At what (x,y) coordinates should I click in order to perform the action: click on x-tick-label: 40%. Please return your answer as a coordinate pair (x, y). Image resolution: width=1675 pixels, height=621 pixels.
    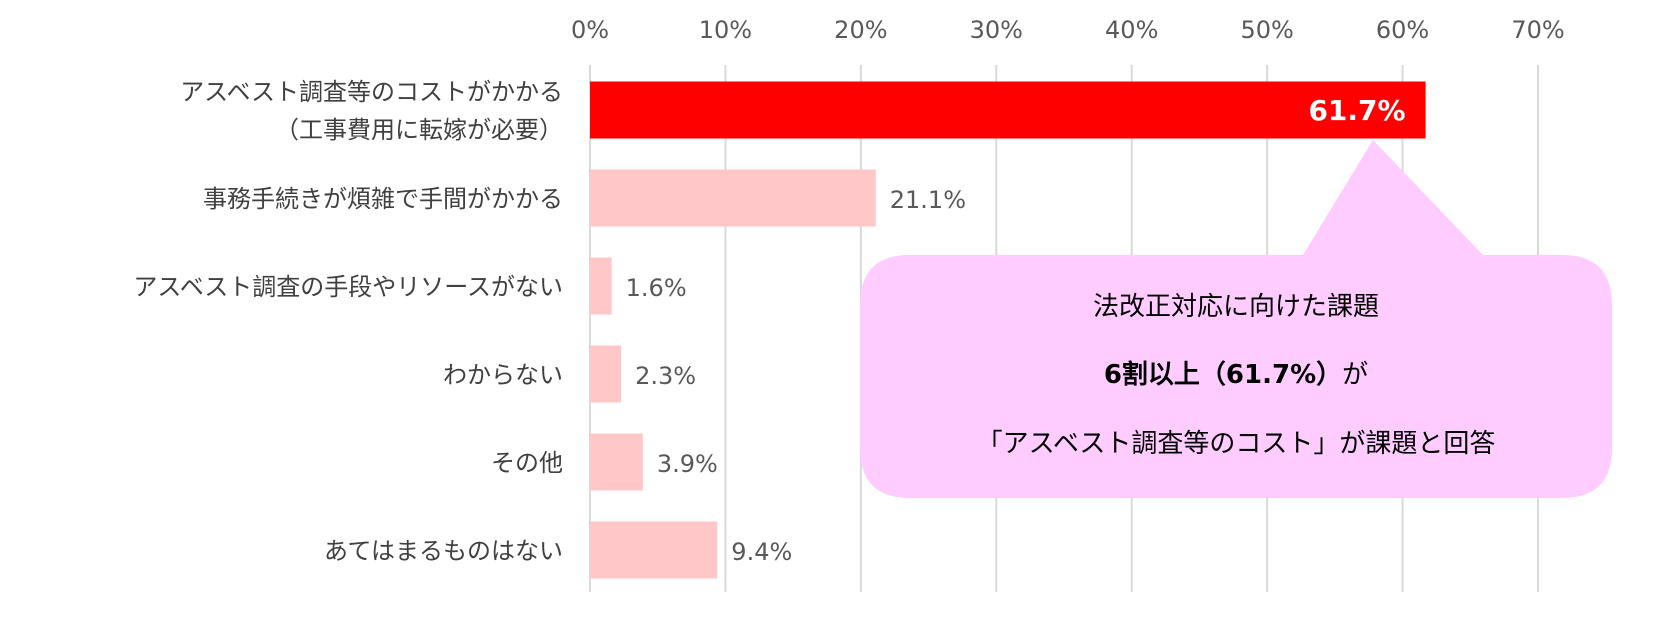
    Looking at the image, I should click on (1131, 30).